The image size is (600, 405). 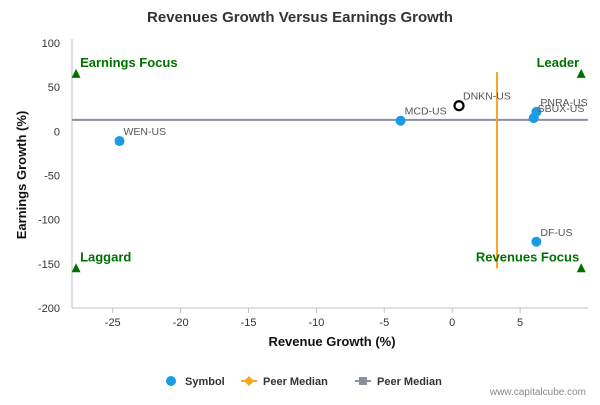 I want to click on data-point-label: WEN-US, so click(x=145, y=132).